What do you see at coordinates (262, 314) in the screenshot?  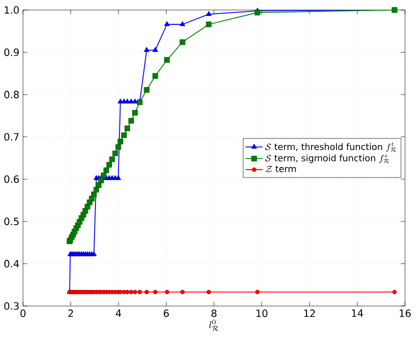 I see `x-tick-label: 10` at bounding box center [262, 314].